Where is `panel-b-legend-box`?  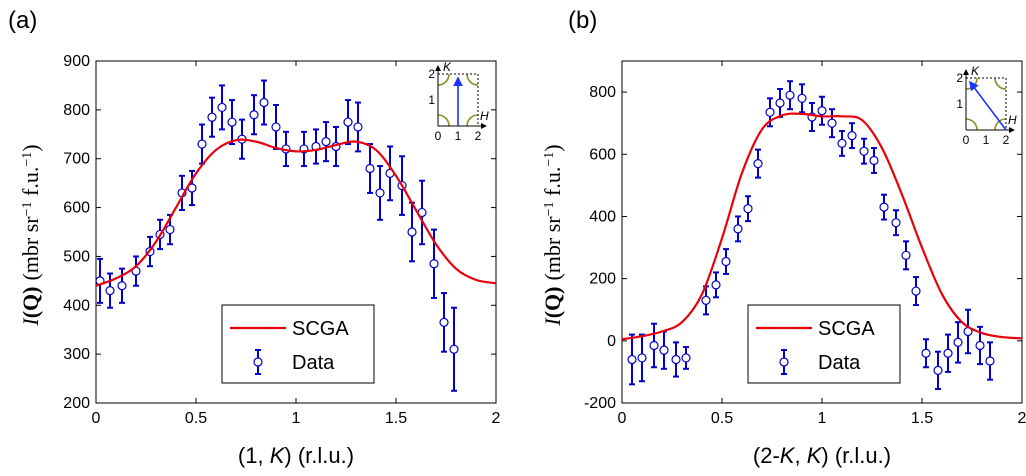 panel-b-legend-box is located at coordinates (824, 344).